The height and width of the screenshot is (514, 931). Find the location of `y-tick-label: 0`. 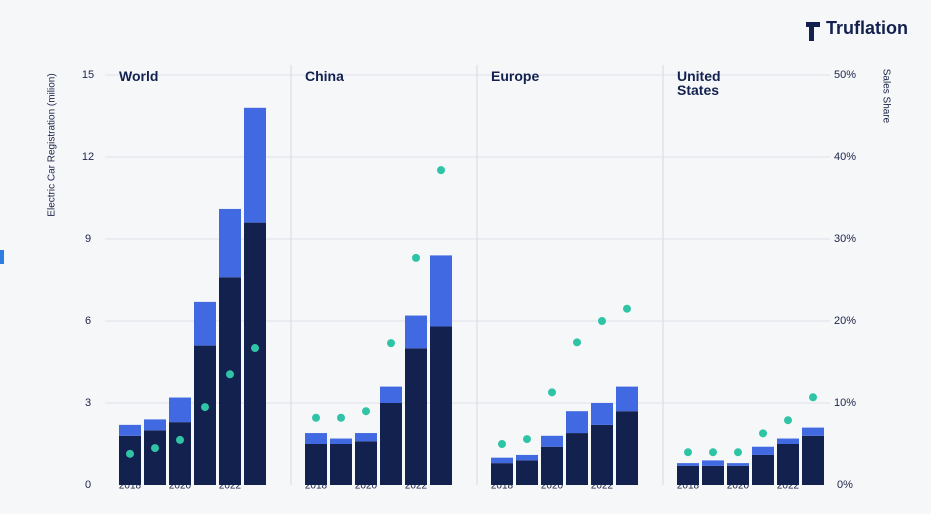

y-tick-label: 0 is located at coordinates (88, 485).